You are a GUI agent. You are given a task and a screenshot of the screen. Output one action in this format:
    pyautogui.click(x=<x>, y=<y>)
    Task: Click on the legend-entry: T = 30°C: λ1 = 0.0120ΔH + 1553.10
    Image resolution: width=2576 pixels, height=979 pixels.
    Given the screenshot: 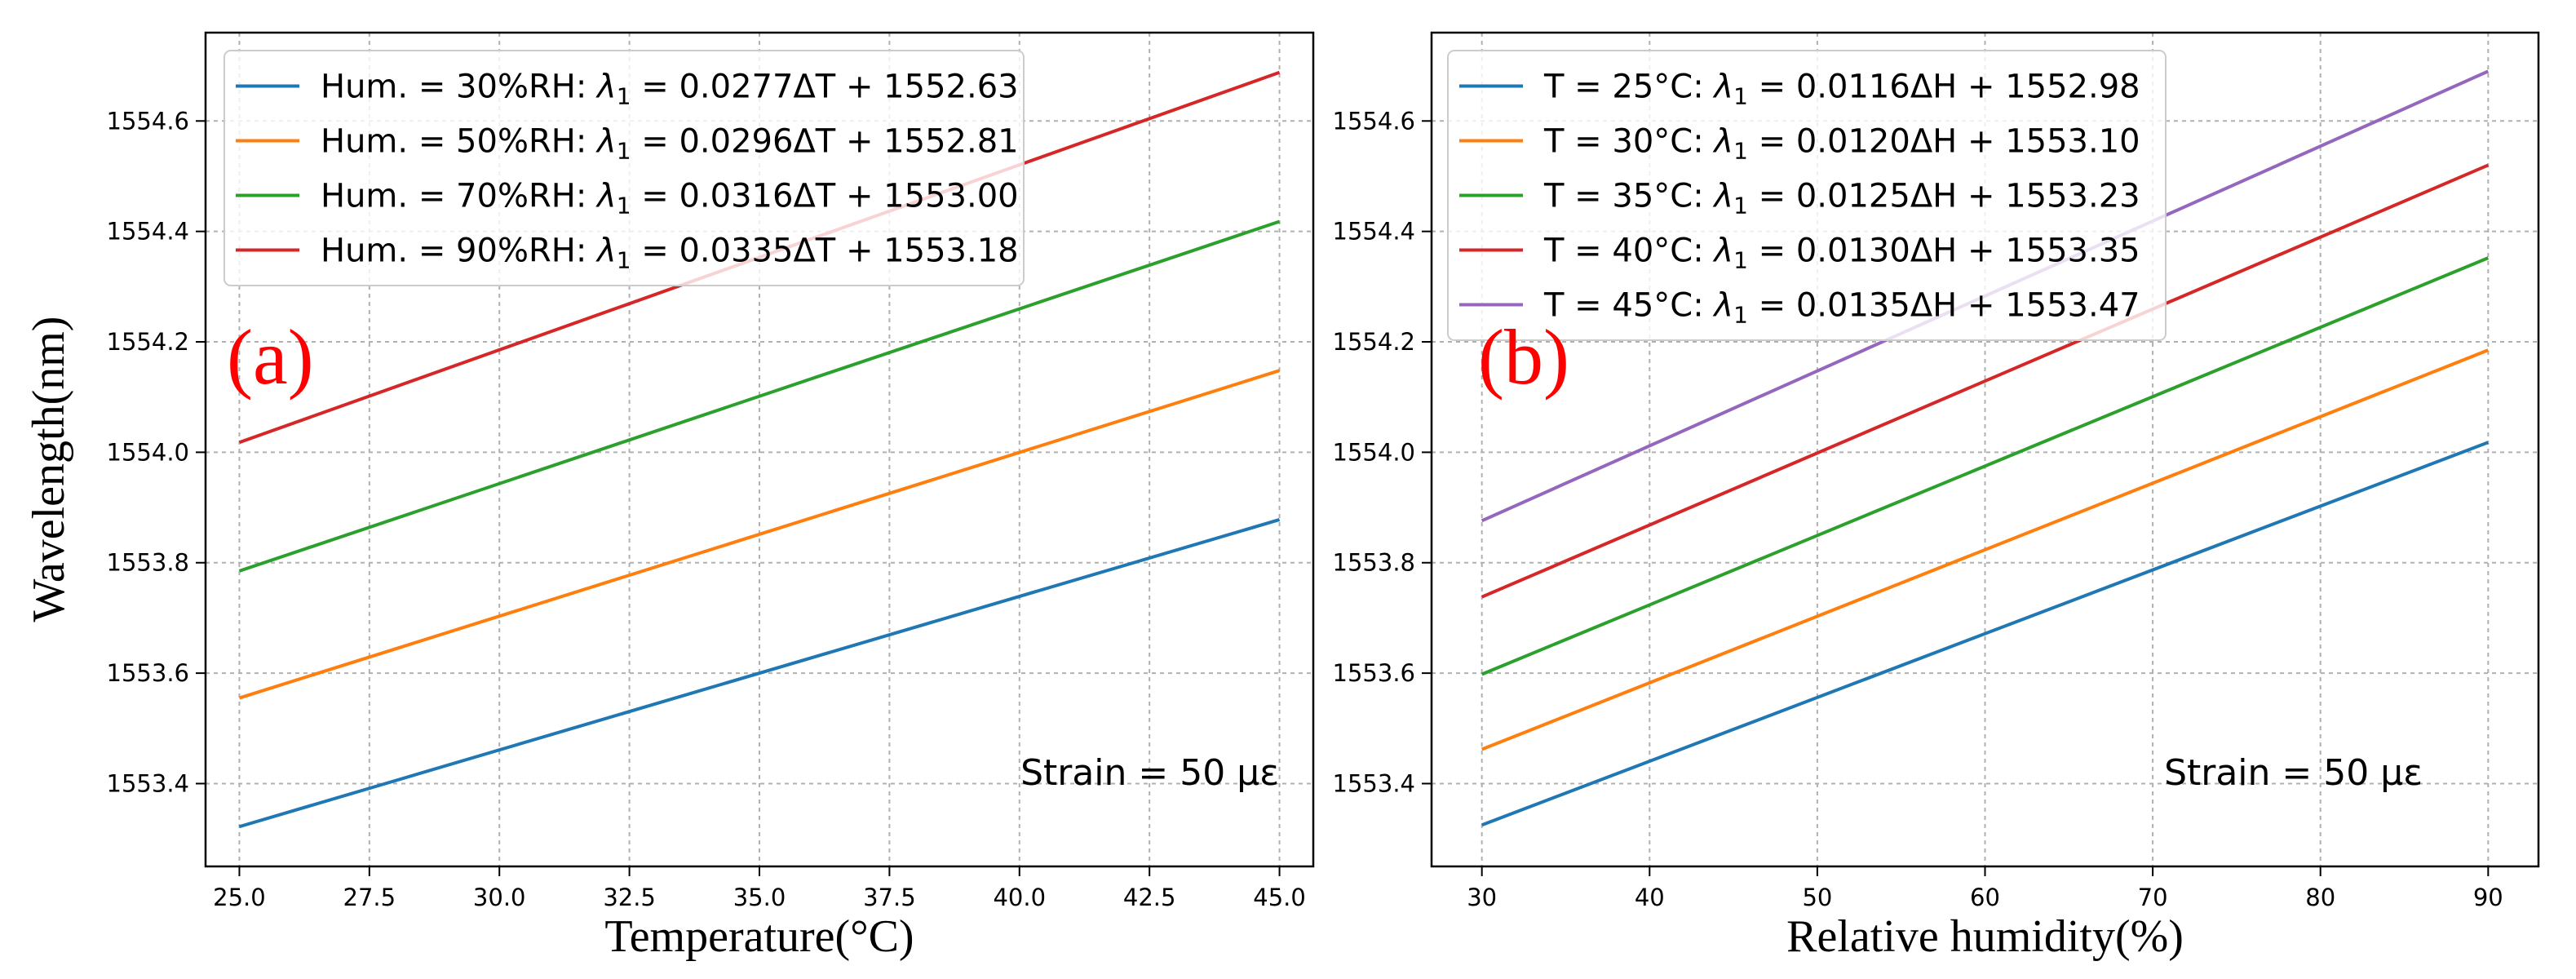 What is the action you would take?
    pyautogui.click(x=1841, y=144)
    